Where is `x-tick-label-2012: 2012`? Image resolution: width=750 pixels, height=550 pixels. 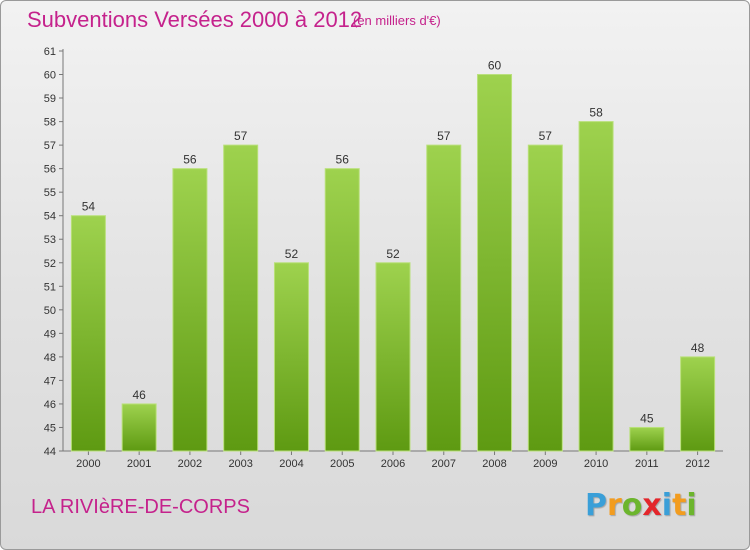
x-tick-label-2012: 2012 is located at coordinates (697, 464).